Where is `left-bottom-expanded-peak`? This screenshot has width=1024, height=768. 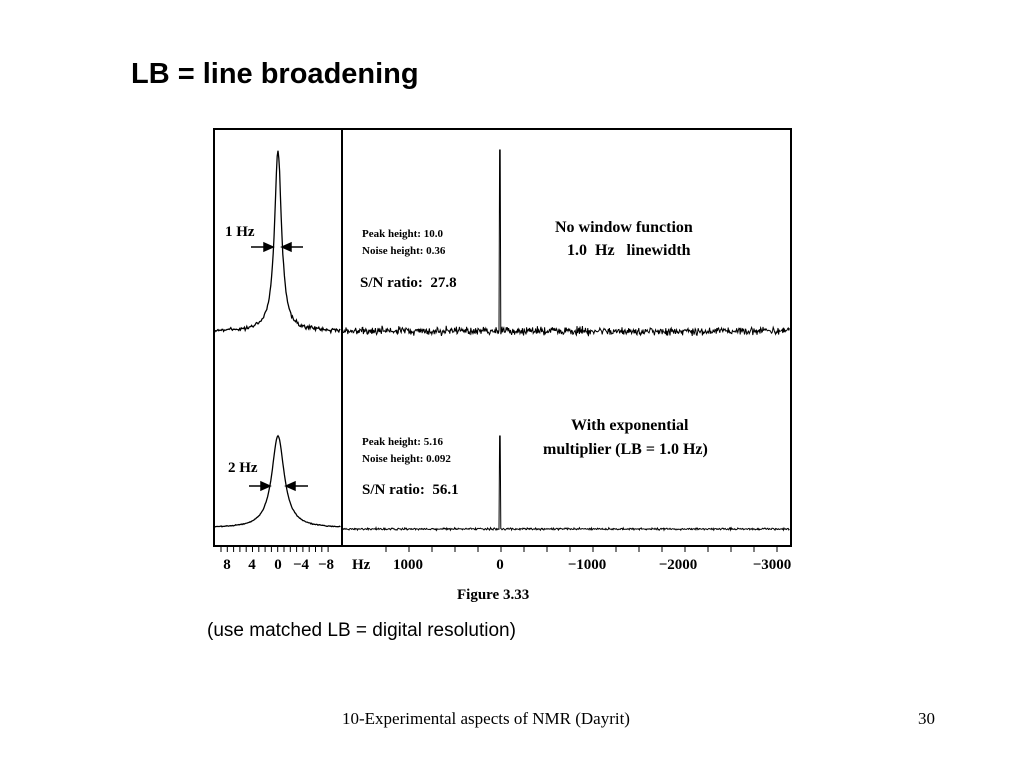 left-bottom-expanded-peak is located at coordinates (277, 481).